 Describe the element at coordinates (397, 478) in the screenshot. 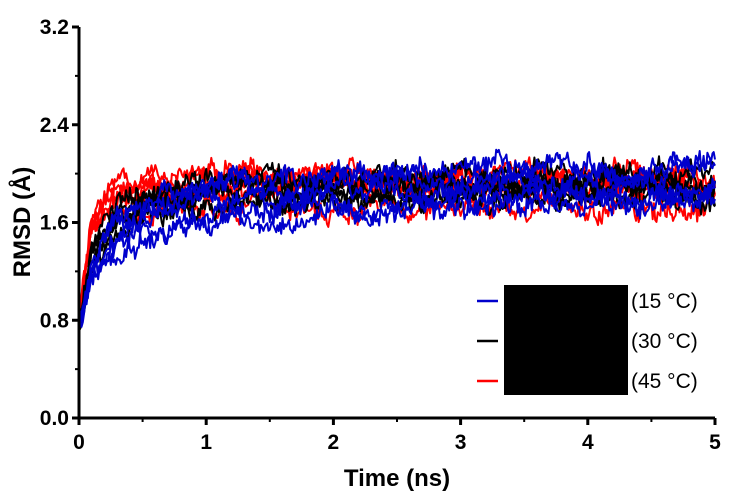

I see `x-axis-title: Time (ns)` at that location.